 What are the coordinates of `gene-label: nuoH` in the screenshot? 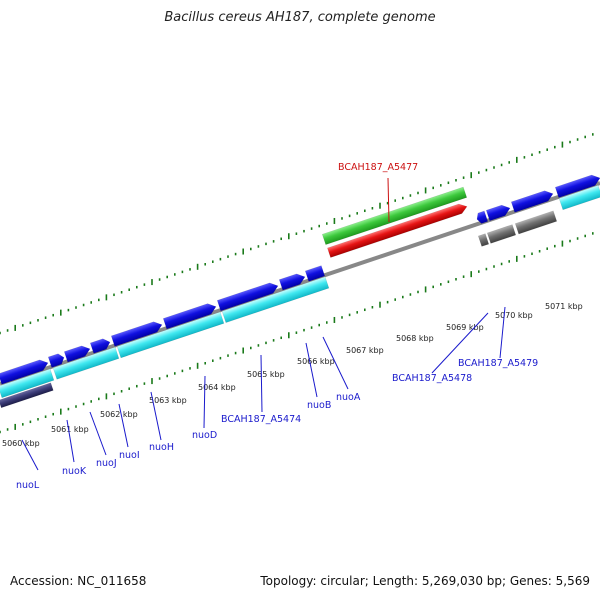 It's located at (161, 447).